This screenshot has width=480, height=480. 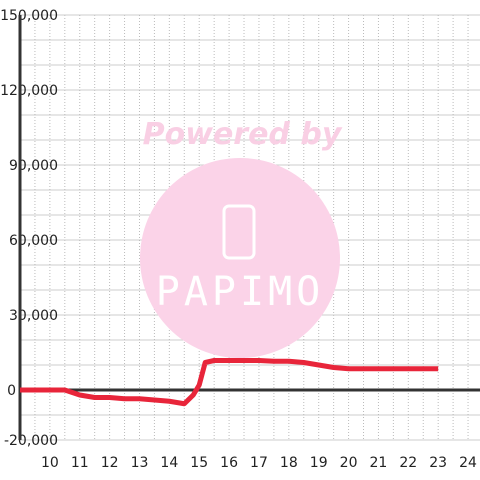 What do you see at coordinates (319, 463) in the screenshot?
I see `x-tick-label: 19` at bounding box center [319, 463].